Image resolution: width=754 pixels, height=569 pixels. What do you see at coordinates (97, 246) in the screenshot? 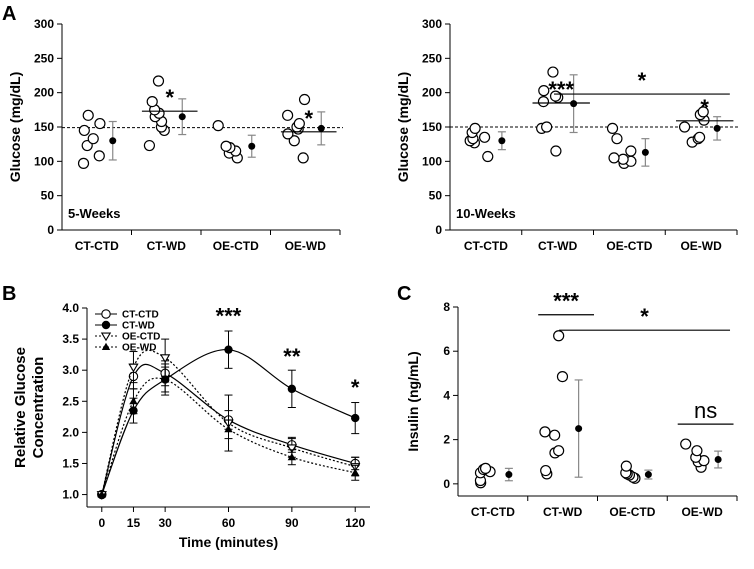
I see `x-tick-label: CT-CTD` at bounding box center [97, 246].